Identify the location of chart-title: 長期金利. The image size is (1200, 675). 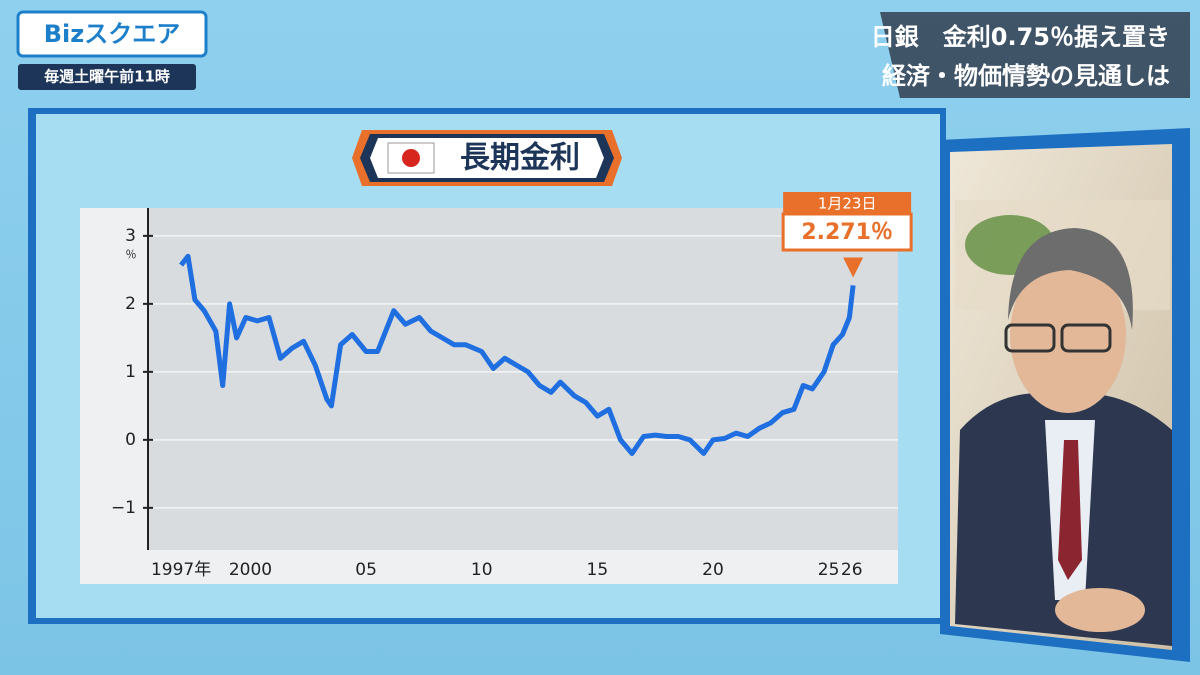
(520, 158).